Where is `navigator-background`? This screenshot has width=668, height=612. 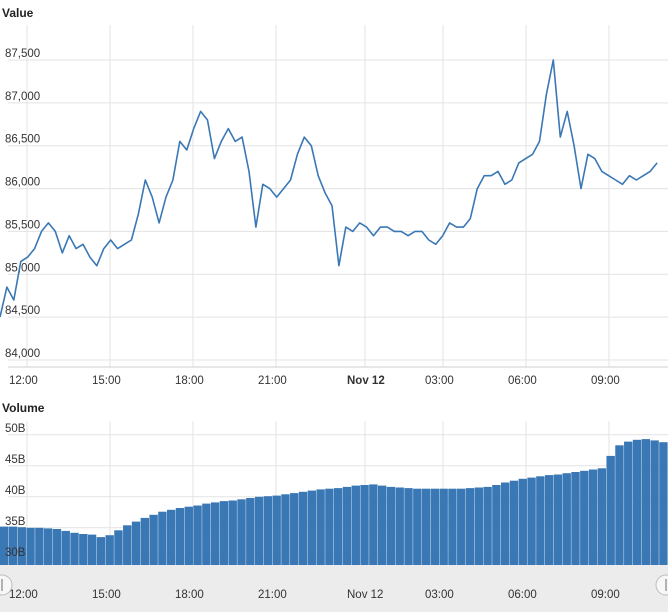 navigator-background is located at coordinates (334, 588).